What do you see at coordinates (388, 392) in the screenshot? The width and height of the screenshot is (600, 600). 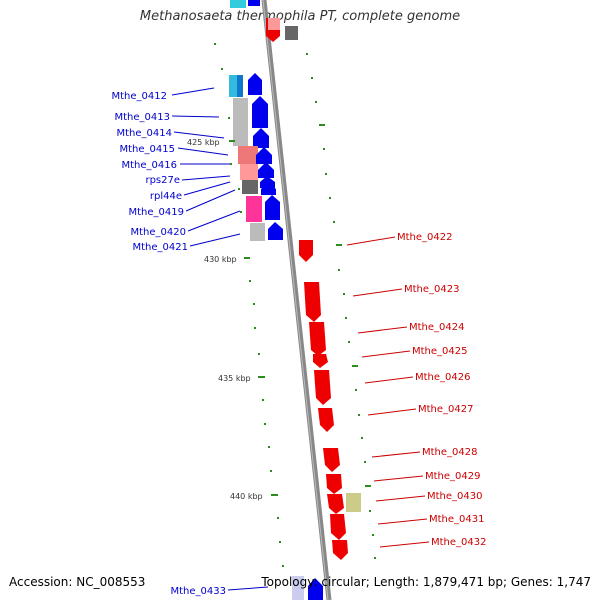 I see `reverse-leader-lines` at bounding box center [388, 392].